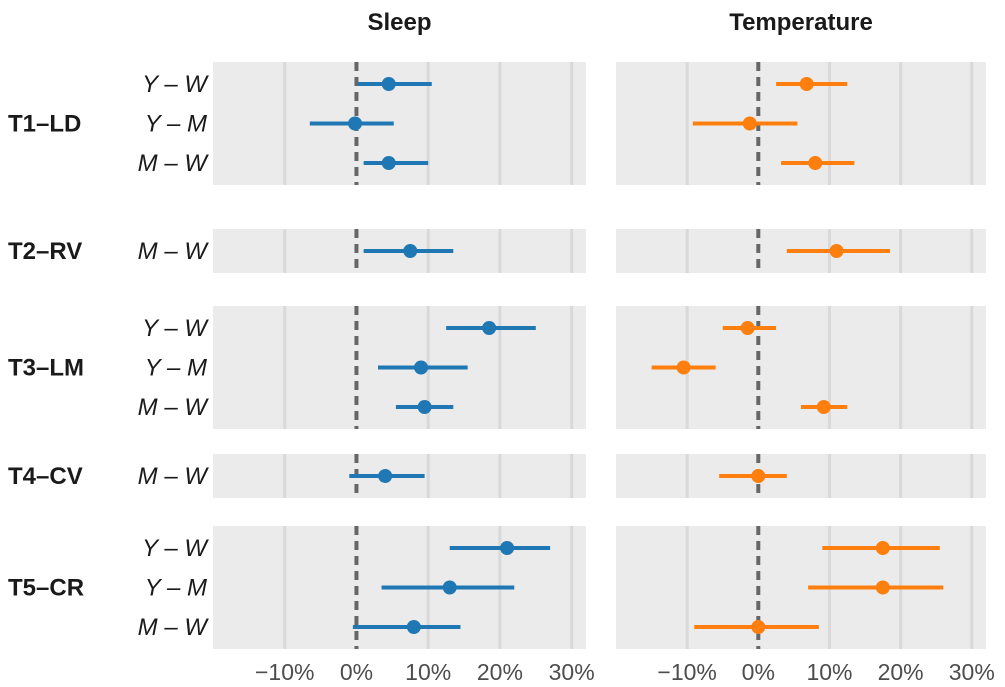 The height and width of the screenshot is (687, 1005). What do you see at coordinates (44, 124) in the screenshot?
I see `group-label: T1–LD` at bounding box center [44, 124].